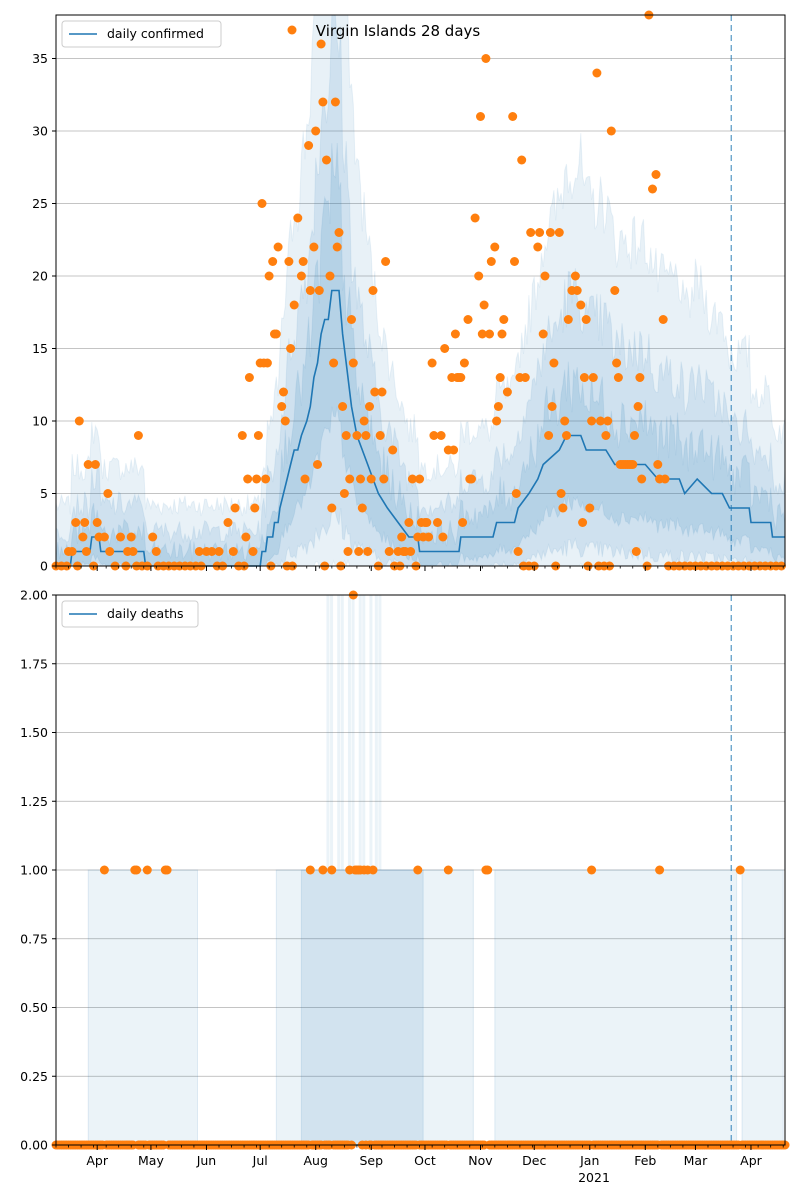 Image resolution: width=800 pixels, height=1200 pixels. Describe the element at coordinates (34, 663) in the screenshot. I see `deaths-y-tick-label: 1.75` at that location.